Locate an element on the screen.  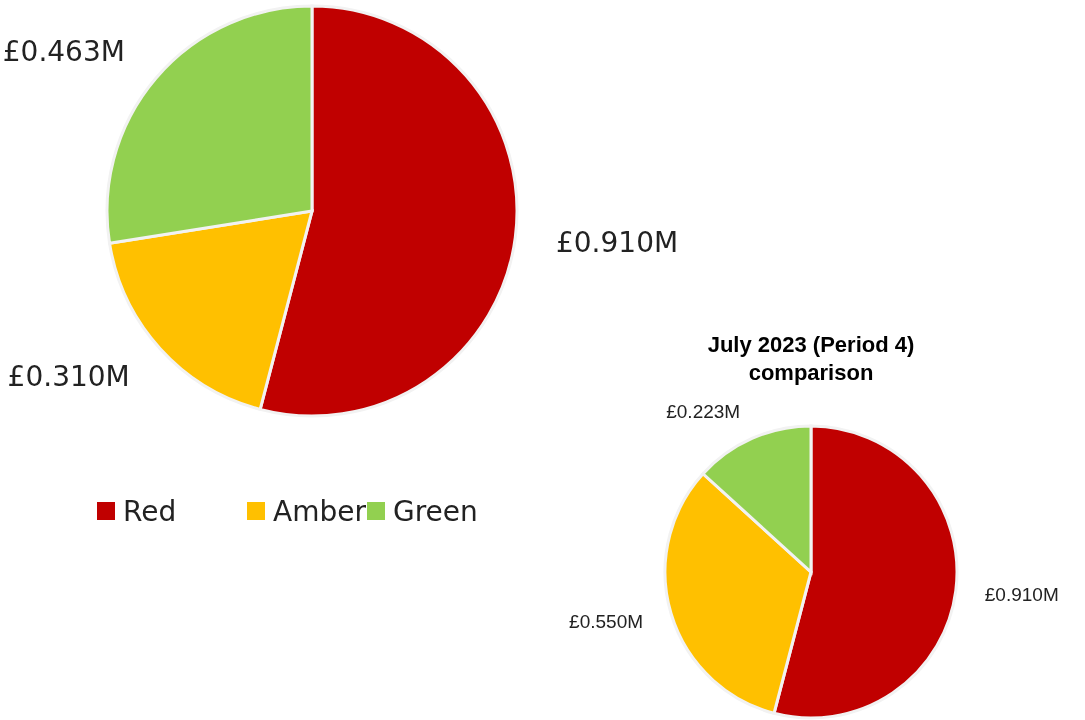
data-label: £0.310M is located at coordinates (68, 377).